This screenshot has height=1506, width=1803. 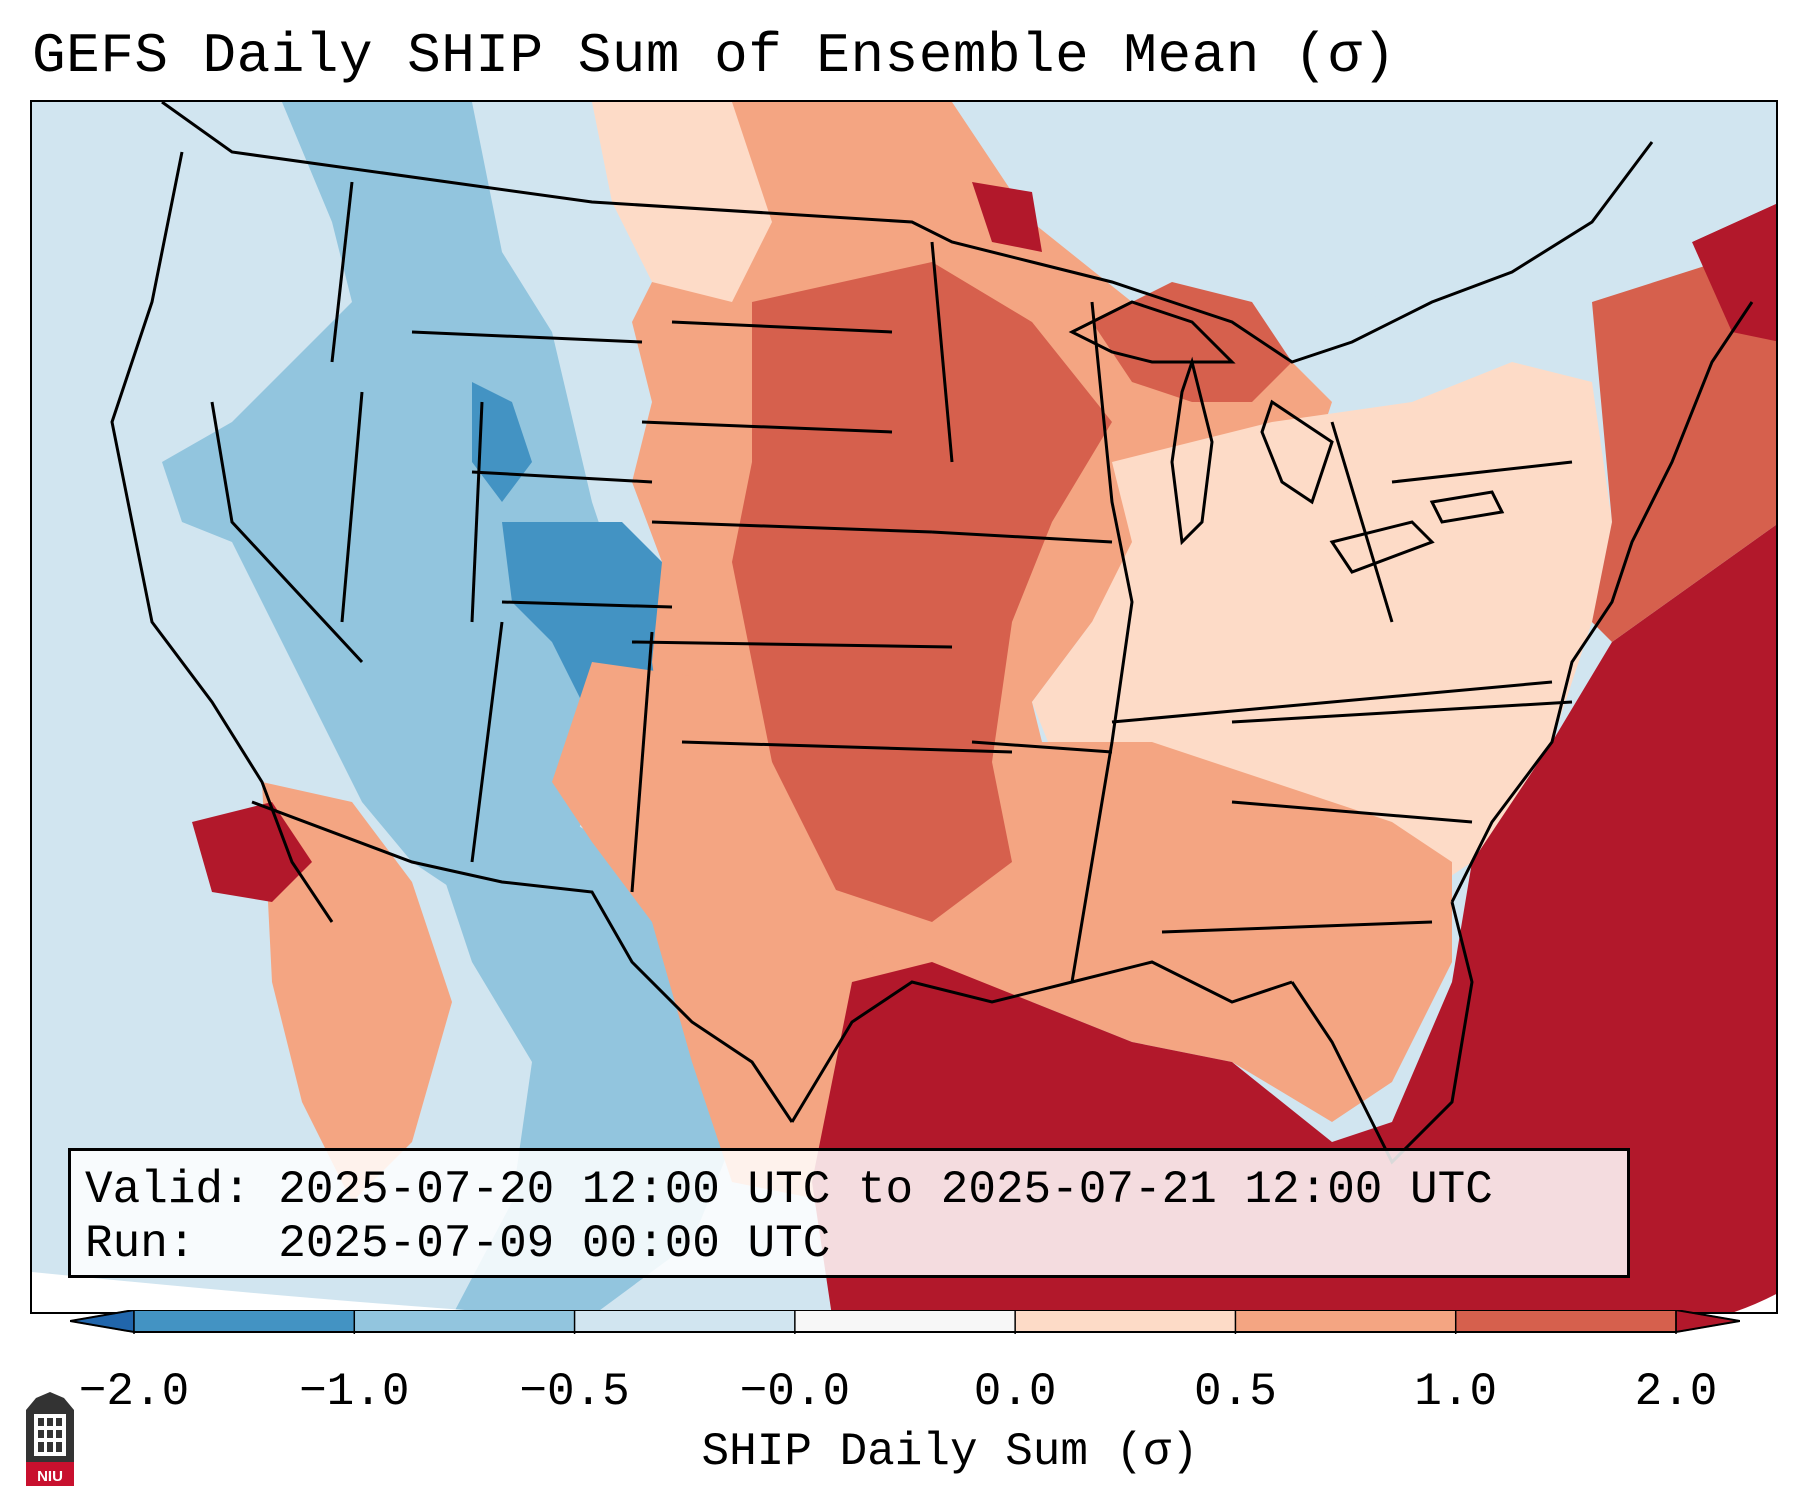 I want to click on colorbar-tick-label: −0.0, so click(x=795, y=1392).